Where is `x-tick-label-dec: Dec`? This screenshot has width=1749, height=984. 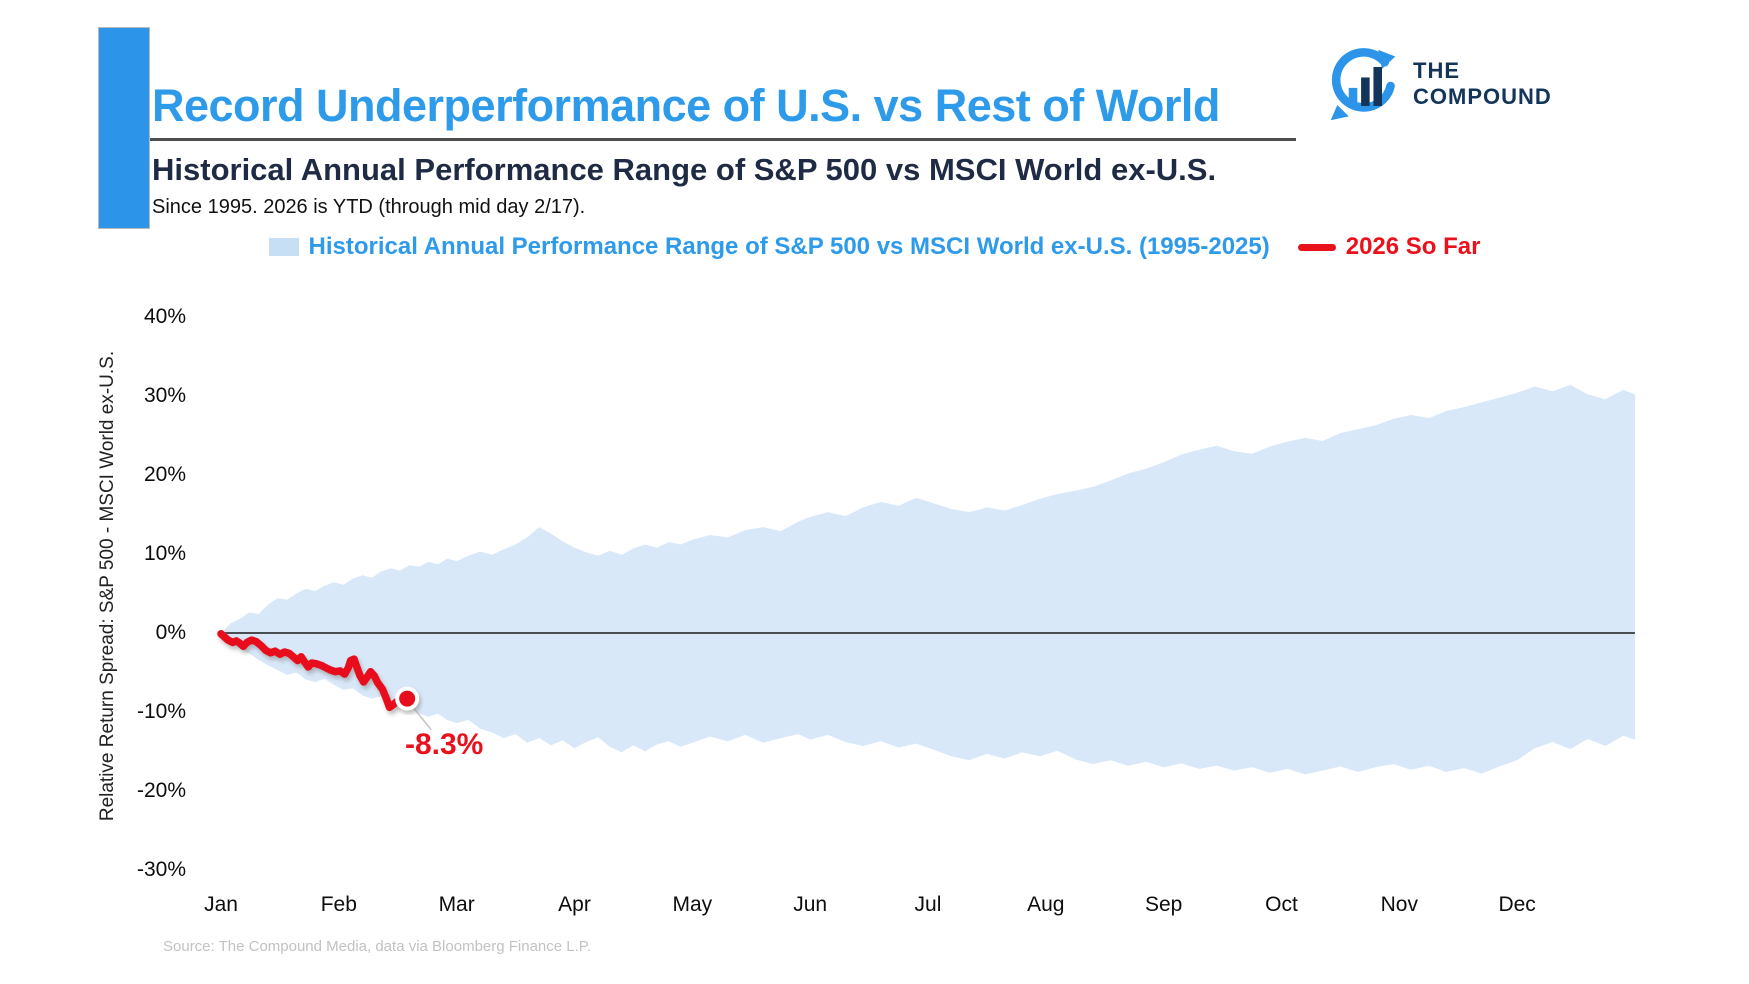
x-tick-label-dec: Dec is located at coordinates (1517, 904).